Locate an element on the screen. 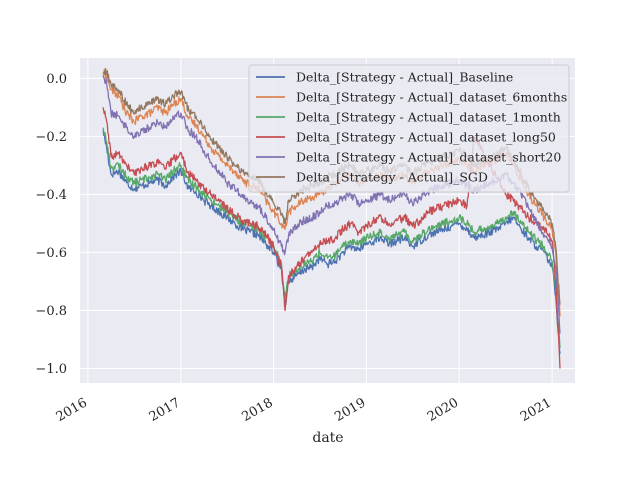 This screenshot has height=480, width=640. x-tick-label: 2016 is located at coordinates (72, 410).